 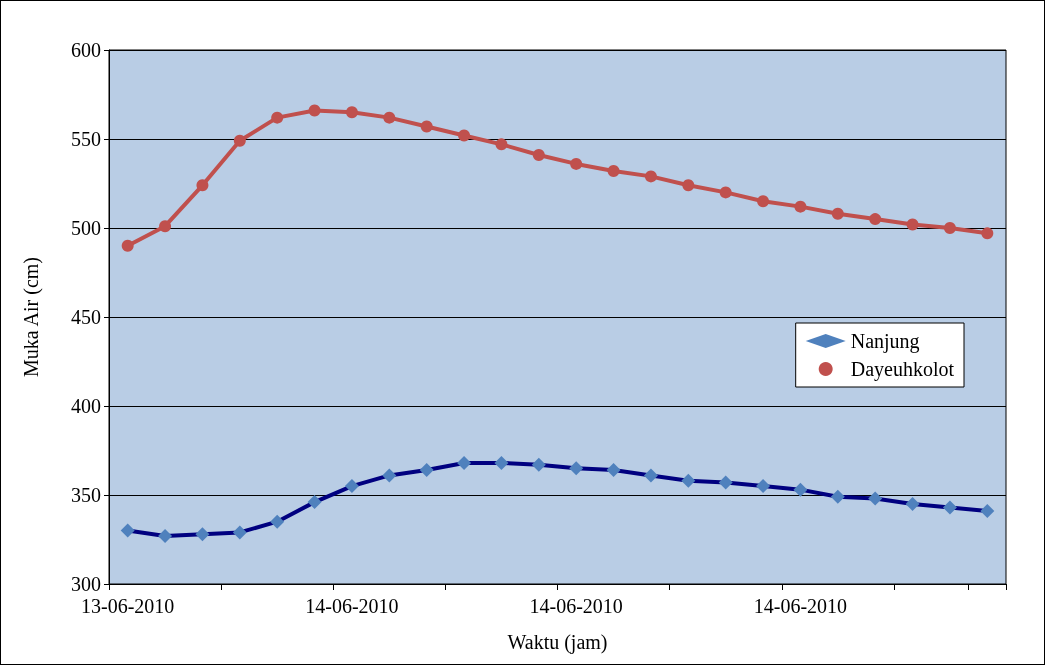 What do you see at coordinates (86, 406) in the screenshot?
I see `y-tick-label: 400` at bounding box center [86, 406].